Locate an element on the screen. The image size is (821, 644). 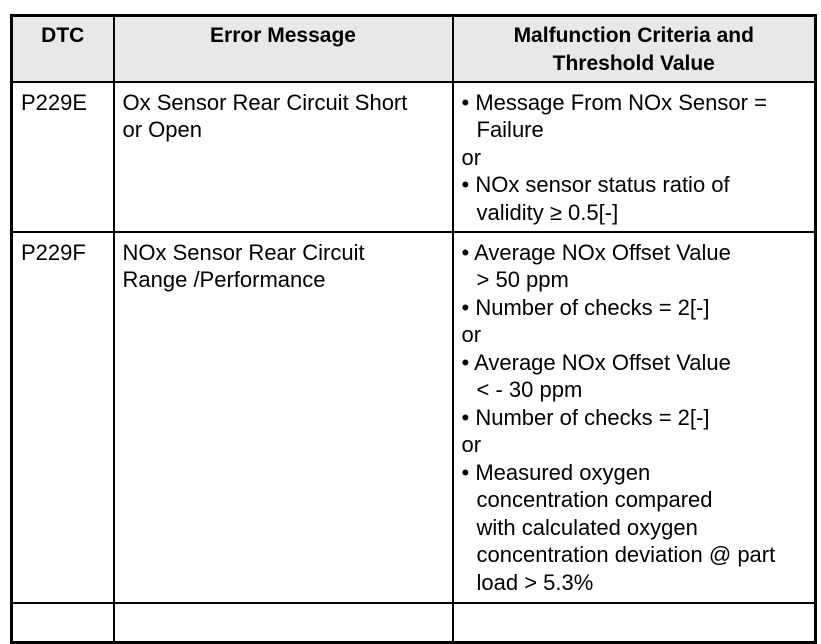
criteria-line: < - 30 ppm is located at coordinates (529, 389).